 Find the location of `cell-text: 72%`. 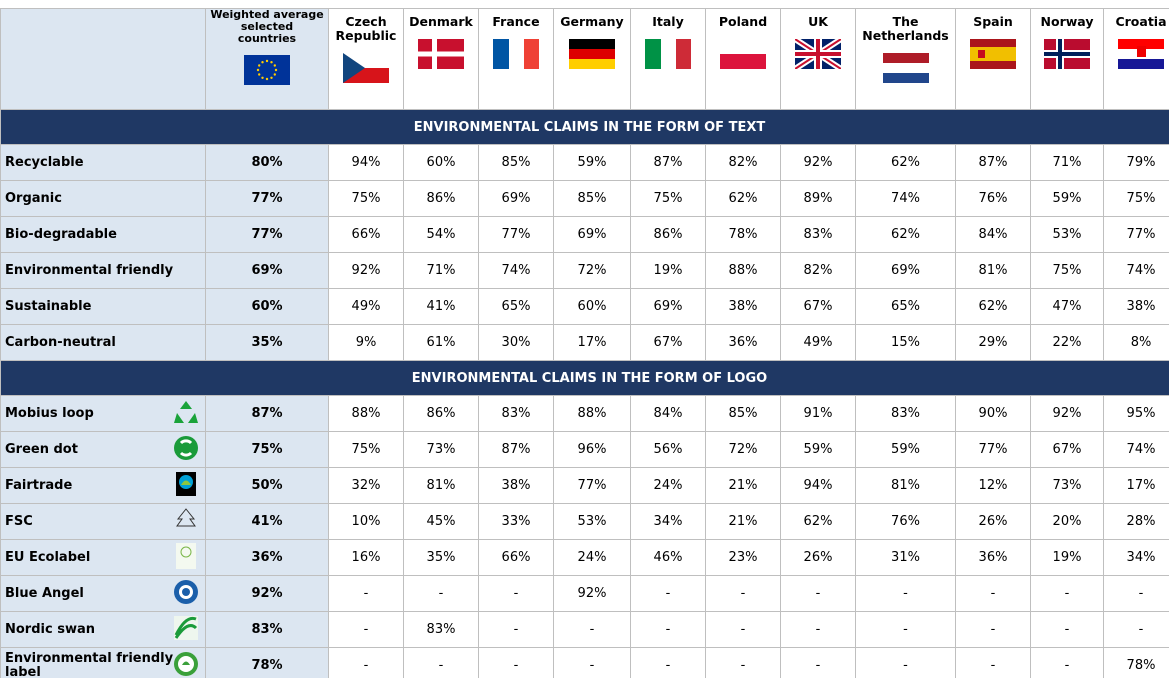

cell-text: 72% is located at coordinates (592, 270).